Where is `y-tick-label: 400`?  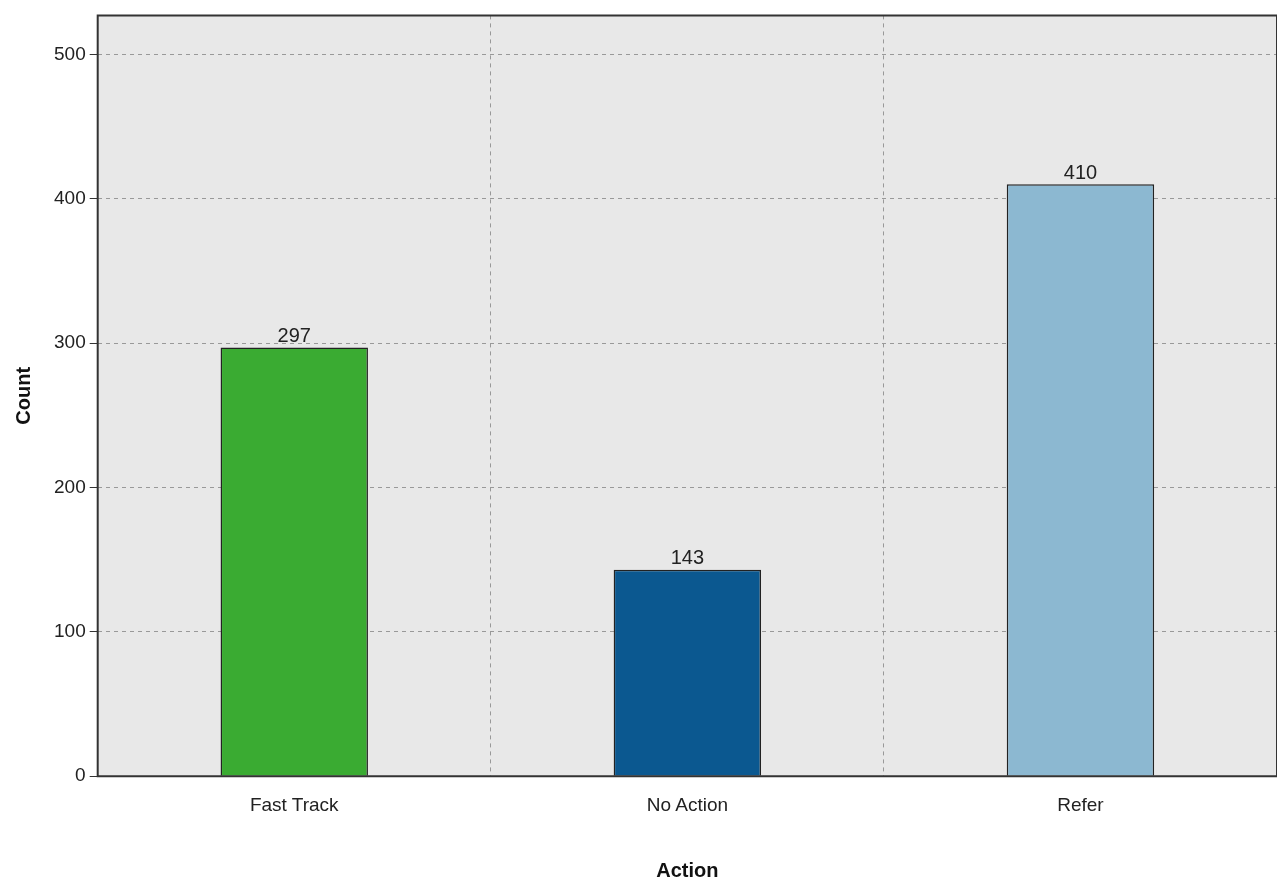
y-tick-label: 400 is located at coordinates (70, 197).